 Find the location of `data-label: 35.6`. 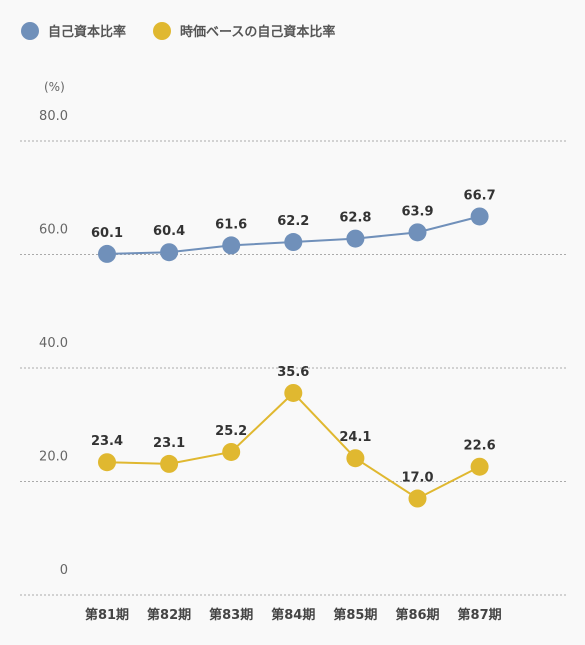

data-label: 35.6 is located at coordinates (293, 372).